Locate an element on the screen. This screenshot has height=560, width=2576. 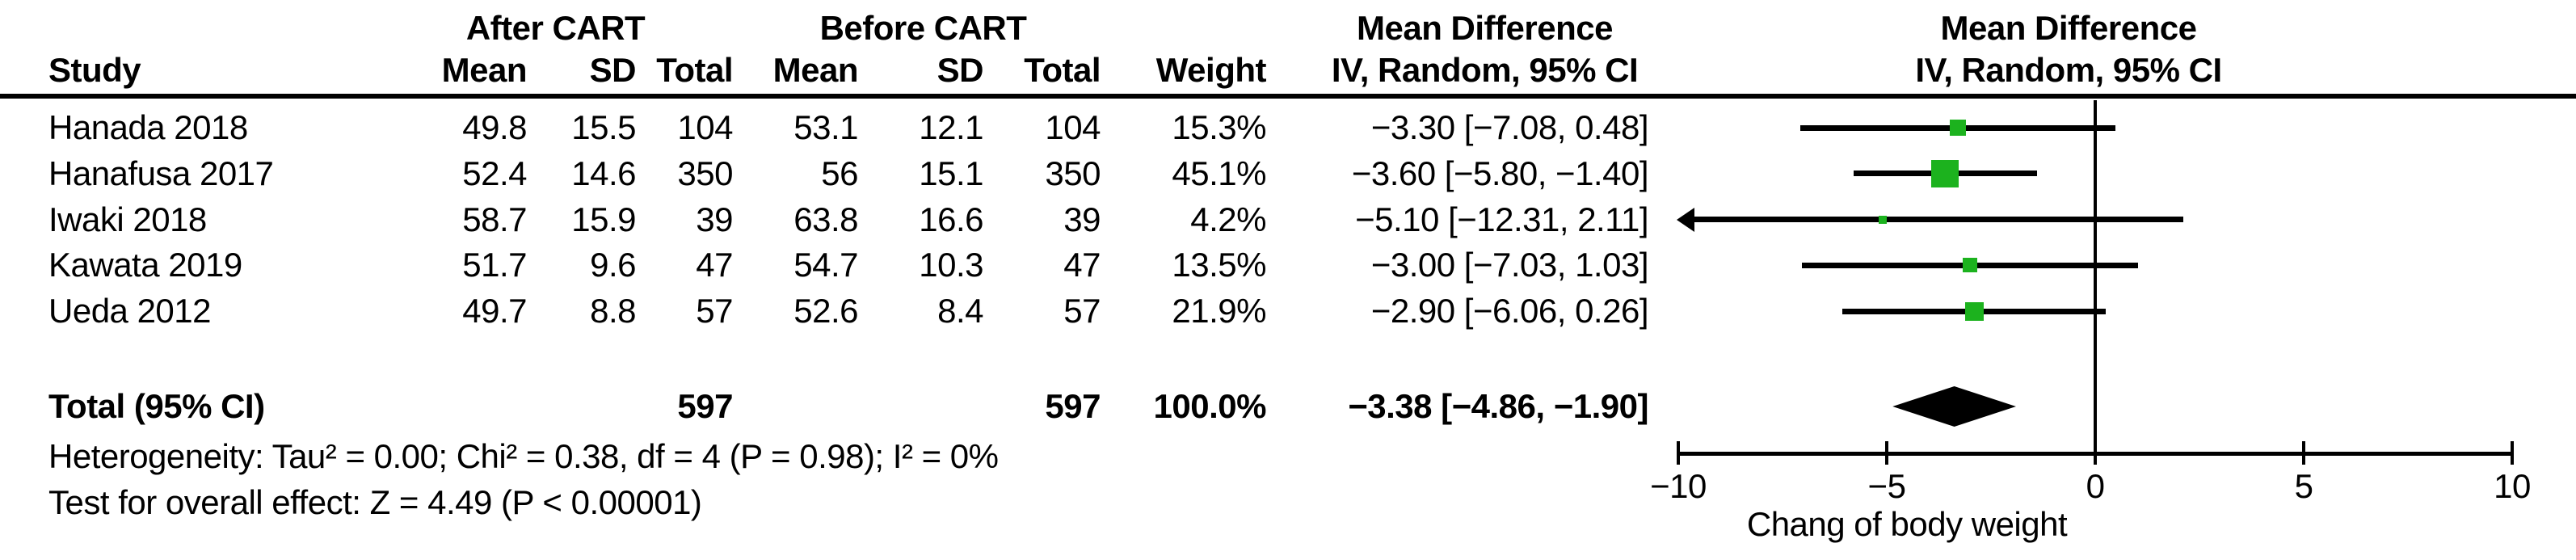
total-ci: −3.38 [−4.86, −1.90] is located at coordinates (1498, 406).